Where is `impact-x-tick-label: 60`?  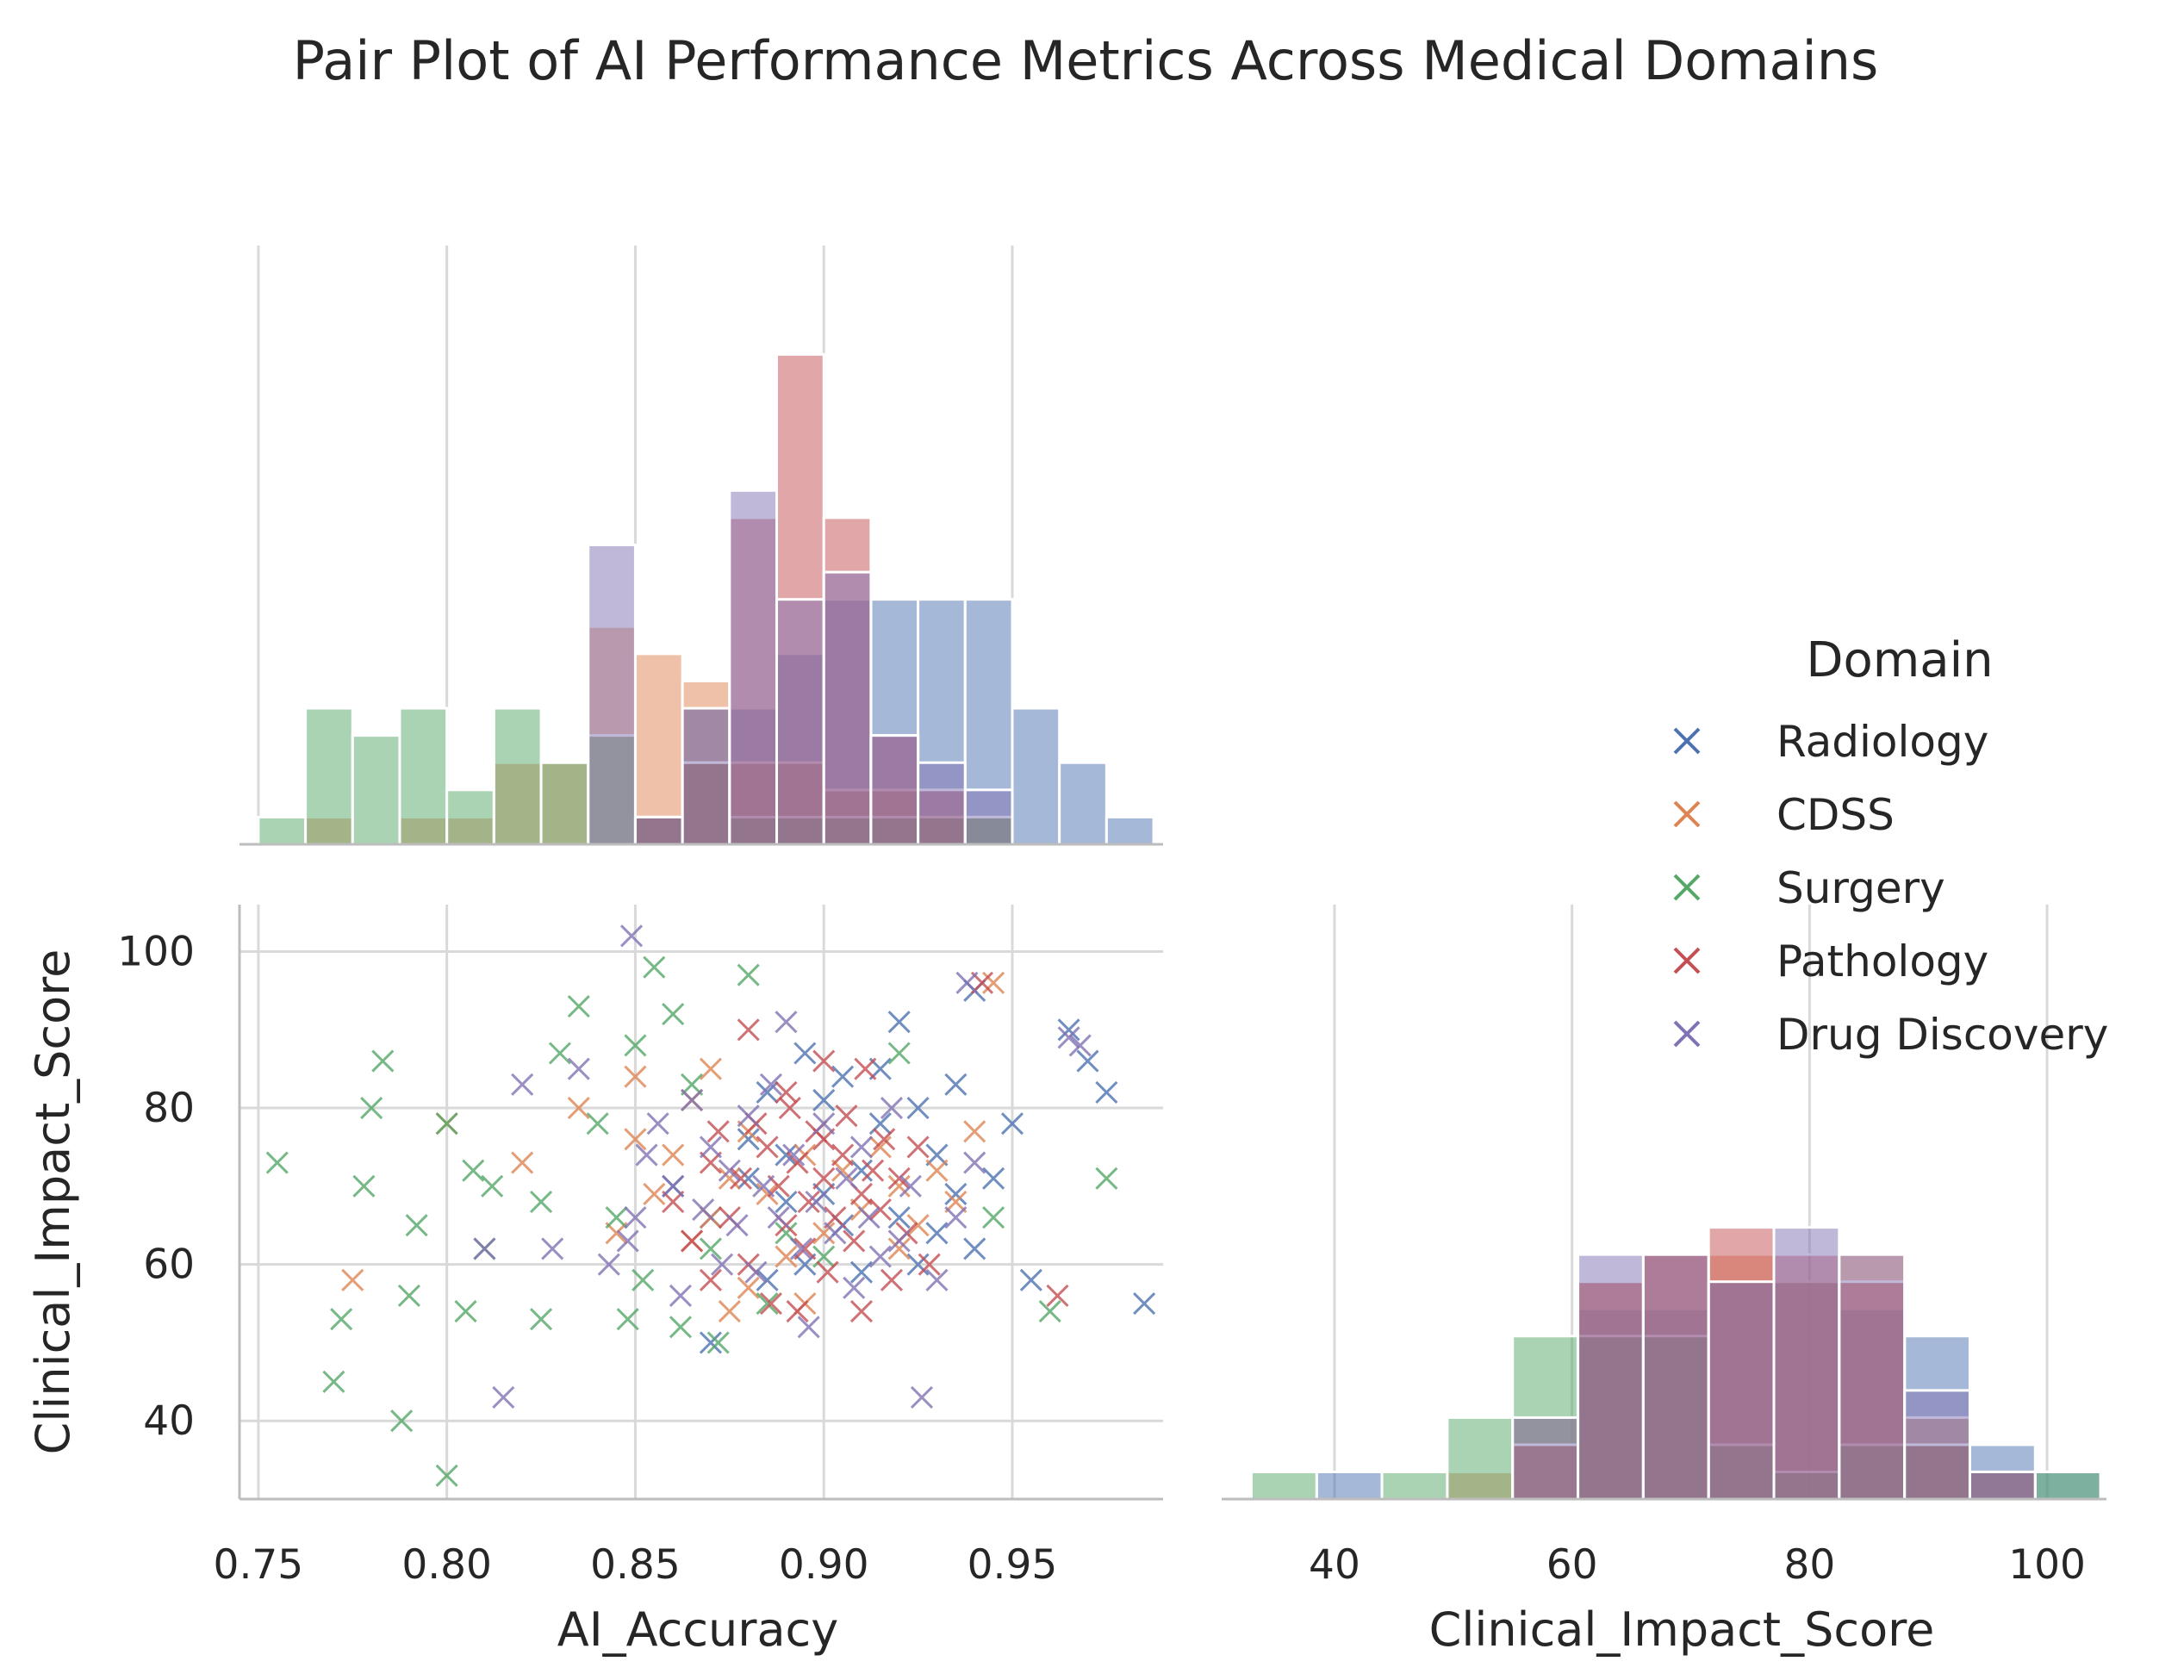
impact-x-tick-label: 60 is located at coordinates (1572, 1565).